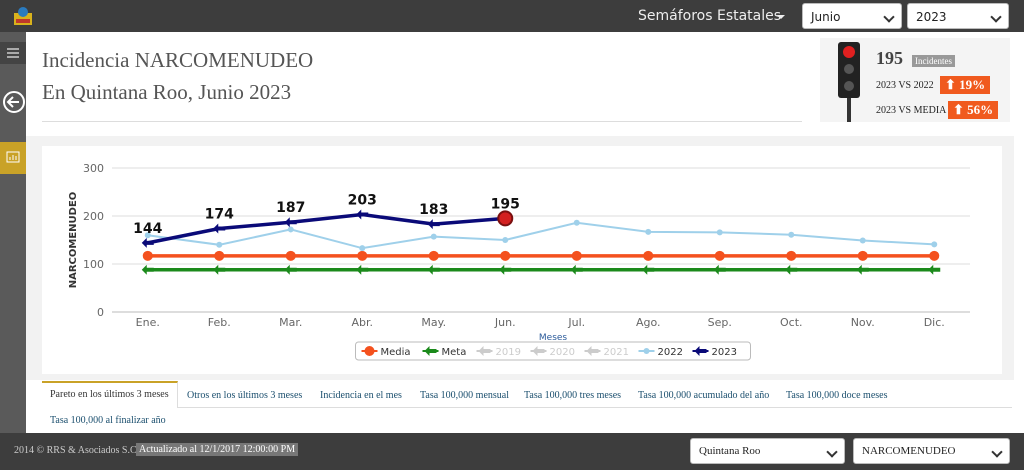 The height and width of the screenshot is (470, 1024). What do you see at coordinates (178, 60) in the screenshot?
I see `title-line1: Incidencia NARCOMENUDEO` at bounding box center [178, 60].